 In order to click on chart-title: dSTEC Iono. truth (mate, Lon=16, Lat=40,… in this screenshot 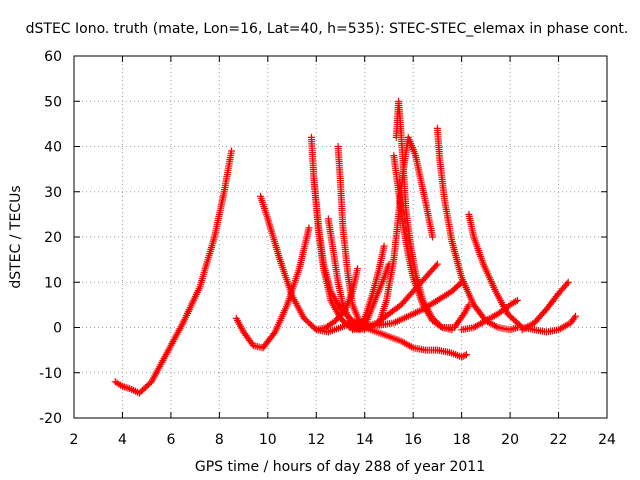, I will do `click(327, 29)`.